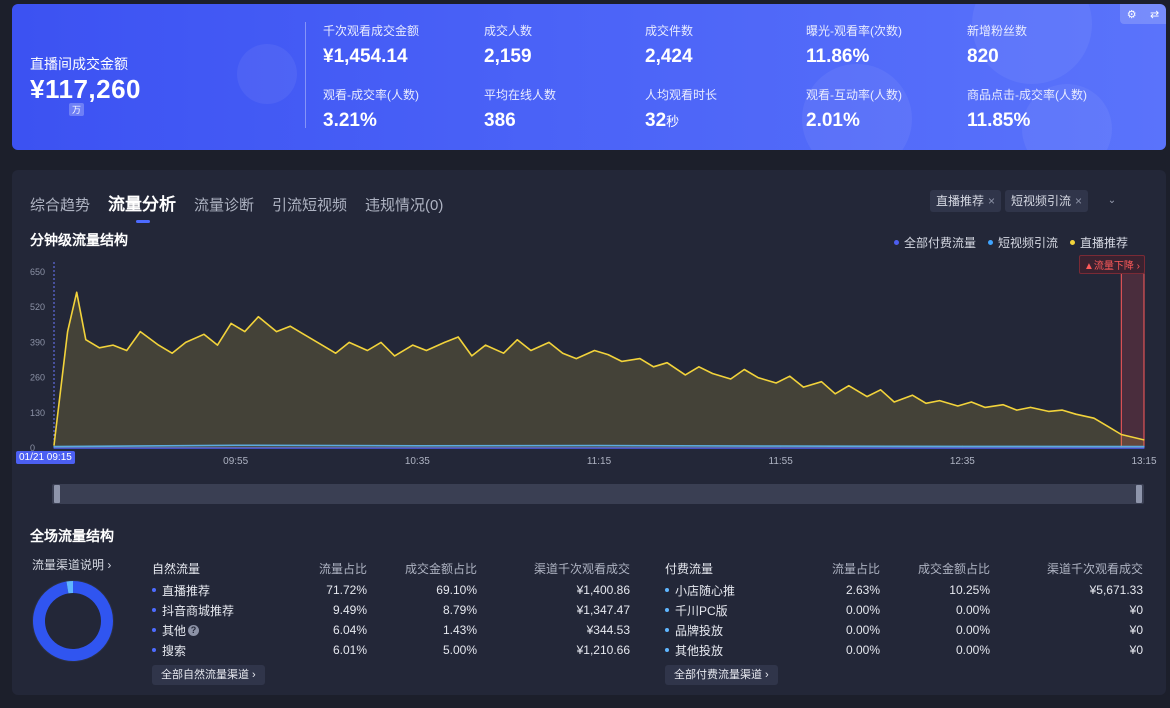  I want to click on tab-1: 流量分析, so click(142, 206).